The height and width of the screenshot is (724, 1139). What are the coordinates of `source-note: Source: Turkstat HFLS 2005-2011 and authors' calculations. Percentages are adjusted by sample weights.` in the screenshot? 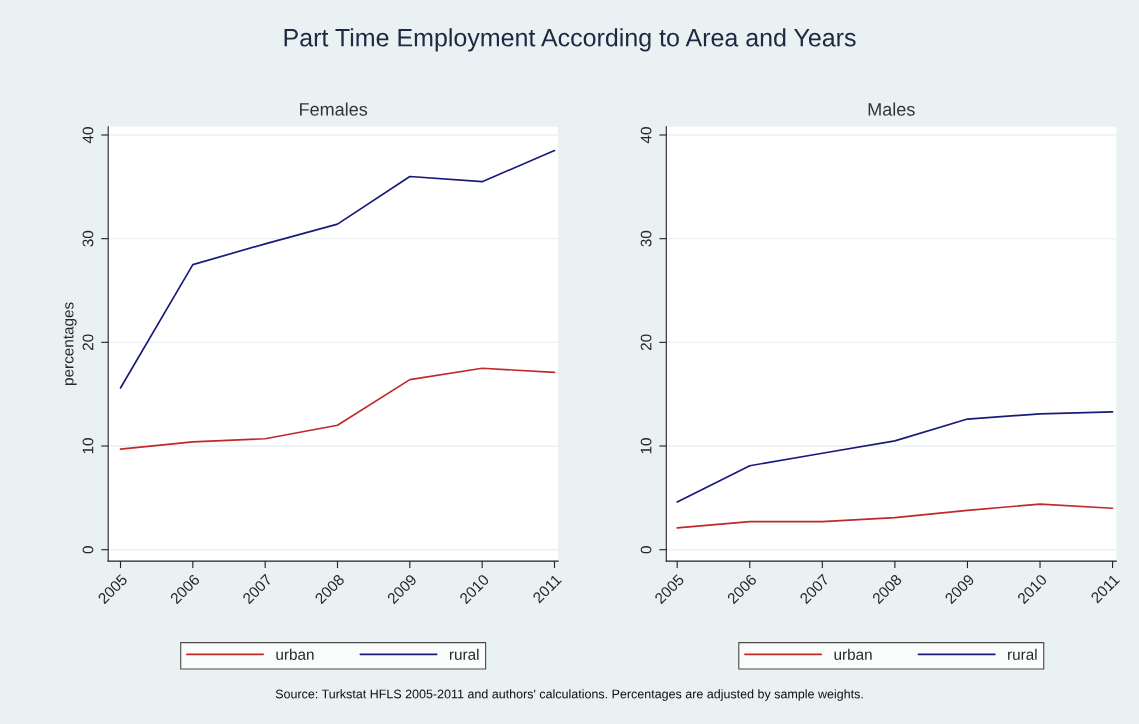 It's located at (569, 695).